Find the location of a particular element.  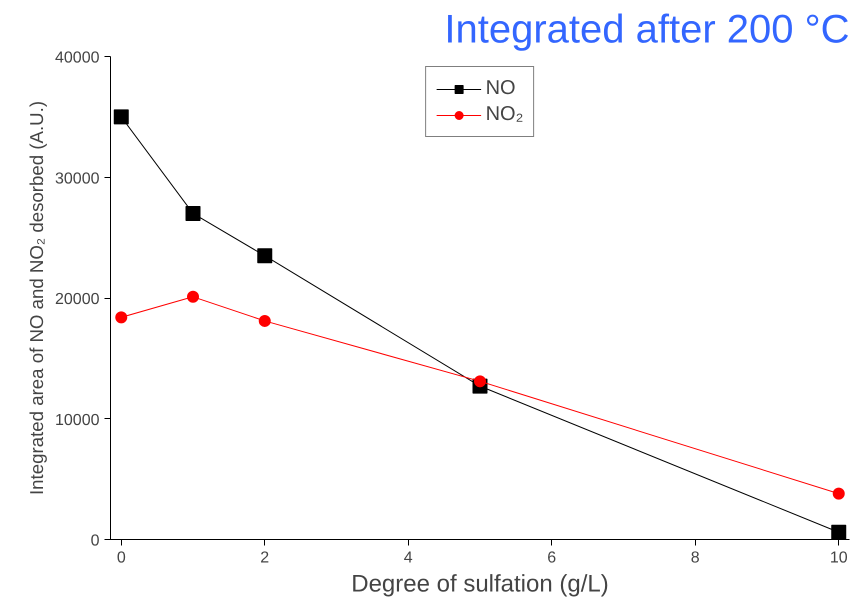

y-axis-title: Integrated area of NO and NO₂ desorbed (A.U.) is located at coordinates (37, 298).